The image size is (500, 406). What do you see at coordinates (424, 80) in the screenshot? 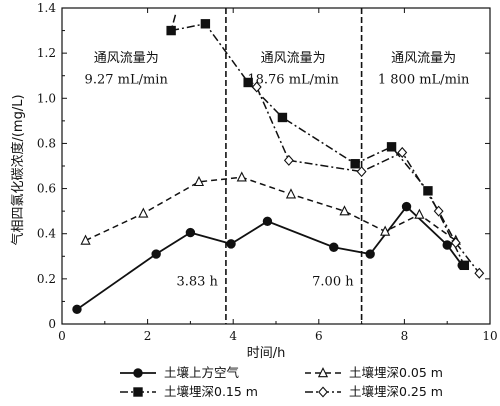
I see `phase-label-flow: 1 800 mL/min` at bounding box center [424, 80].